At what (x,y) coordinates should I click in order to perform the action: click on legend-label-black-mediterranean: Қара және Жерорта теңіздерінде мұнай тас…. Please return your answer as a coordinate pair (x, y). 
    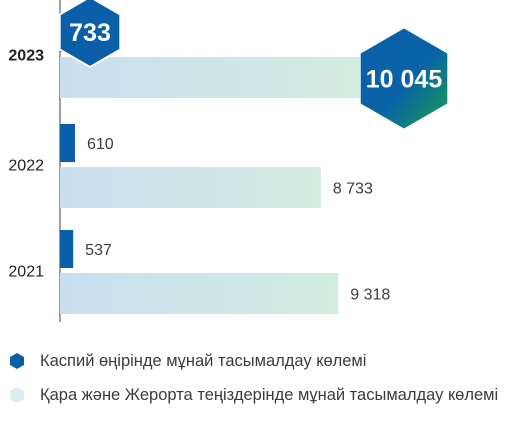
    Looking at the image, I should click on (269, 394).